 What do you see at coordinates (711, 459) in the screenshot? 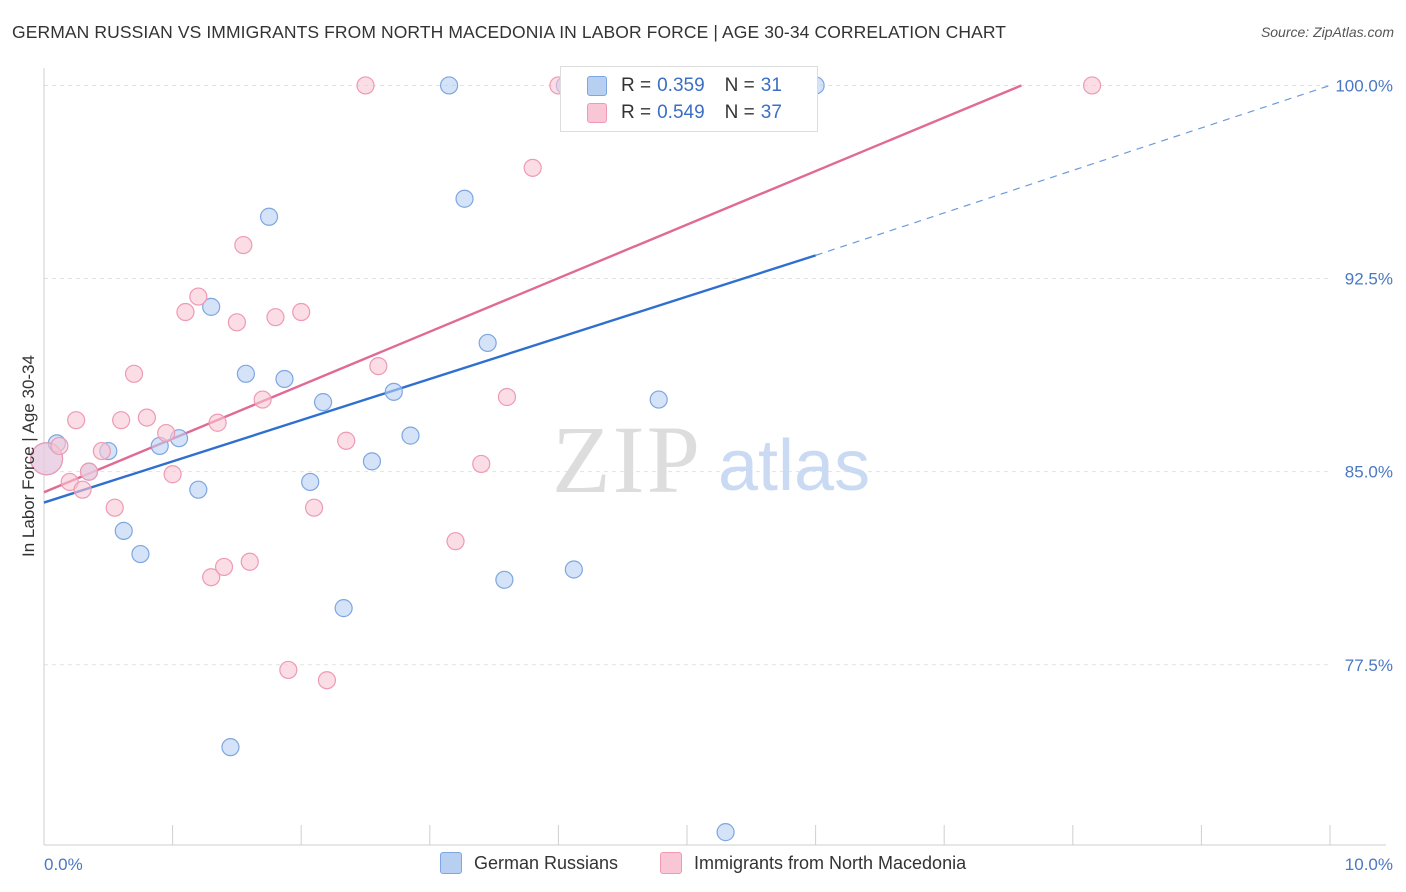
I see `watermark: ZIP atlas` at bounding box center [711, 459].